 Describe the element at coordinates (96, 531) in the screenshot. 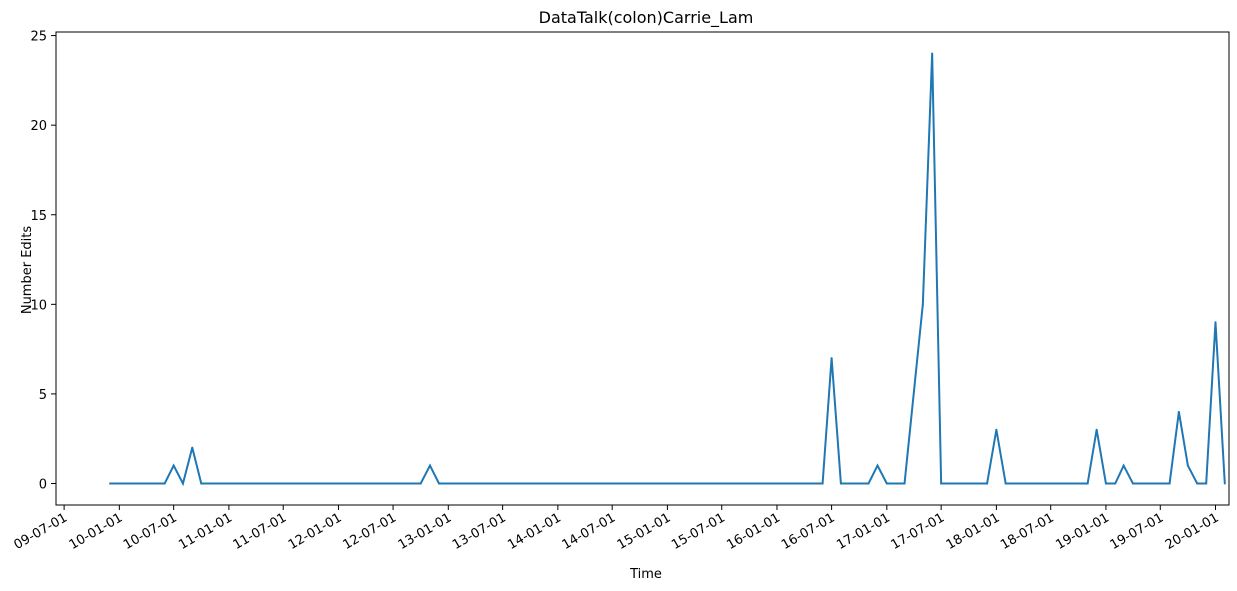

I see `x-tick-label: 10-01-01` at that location.